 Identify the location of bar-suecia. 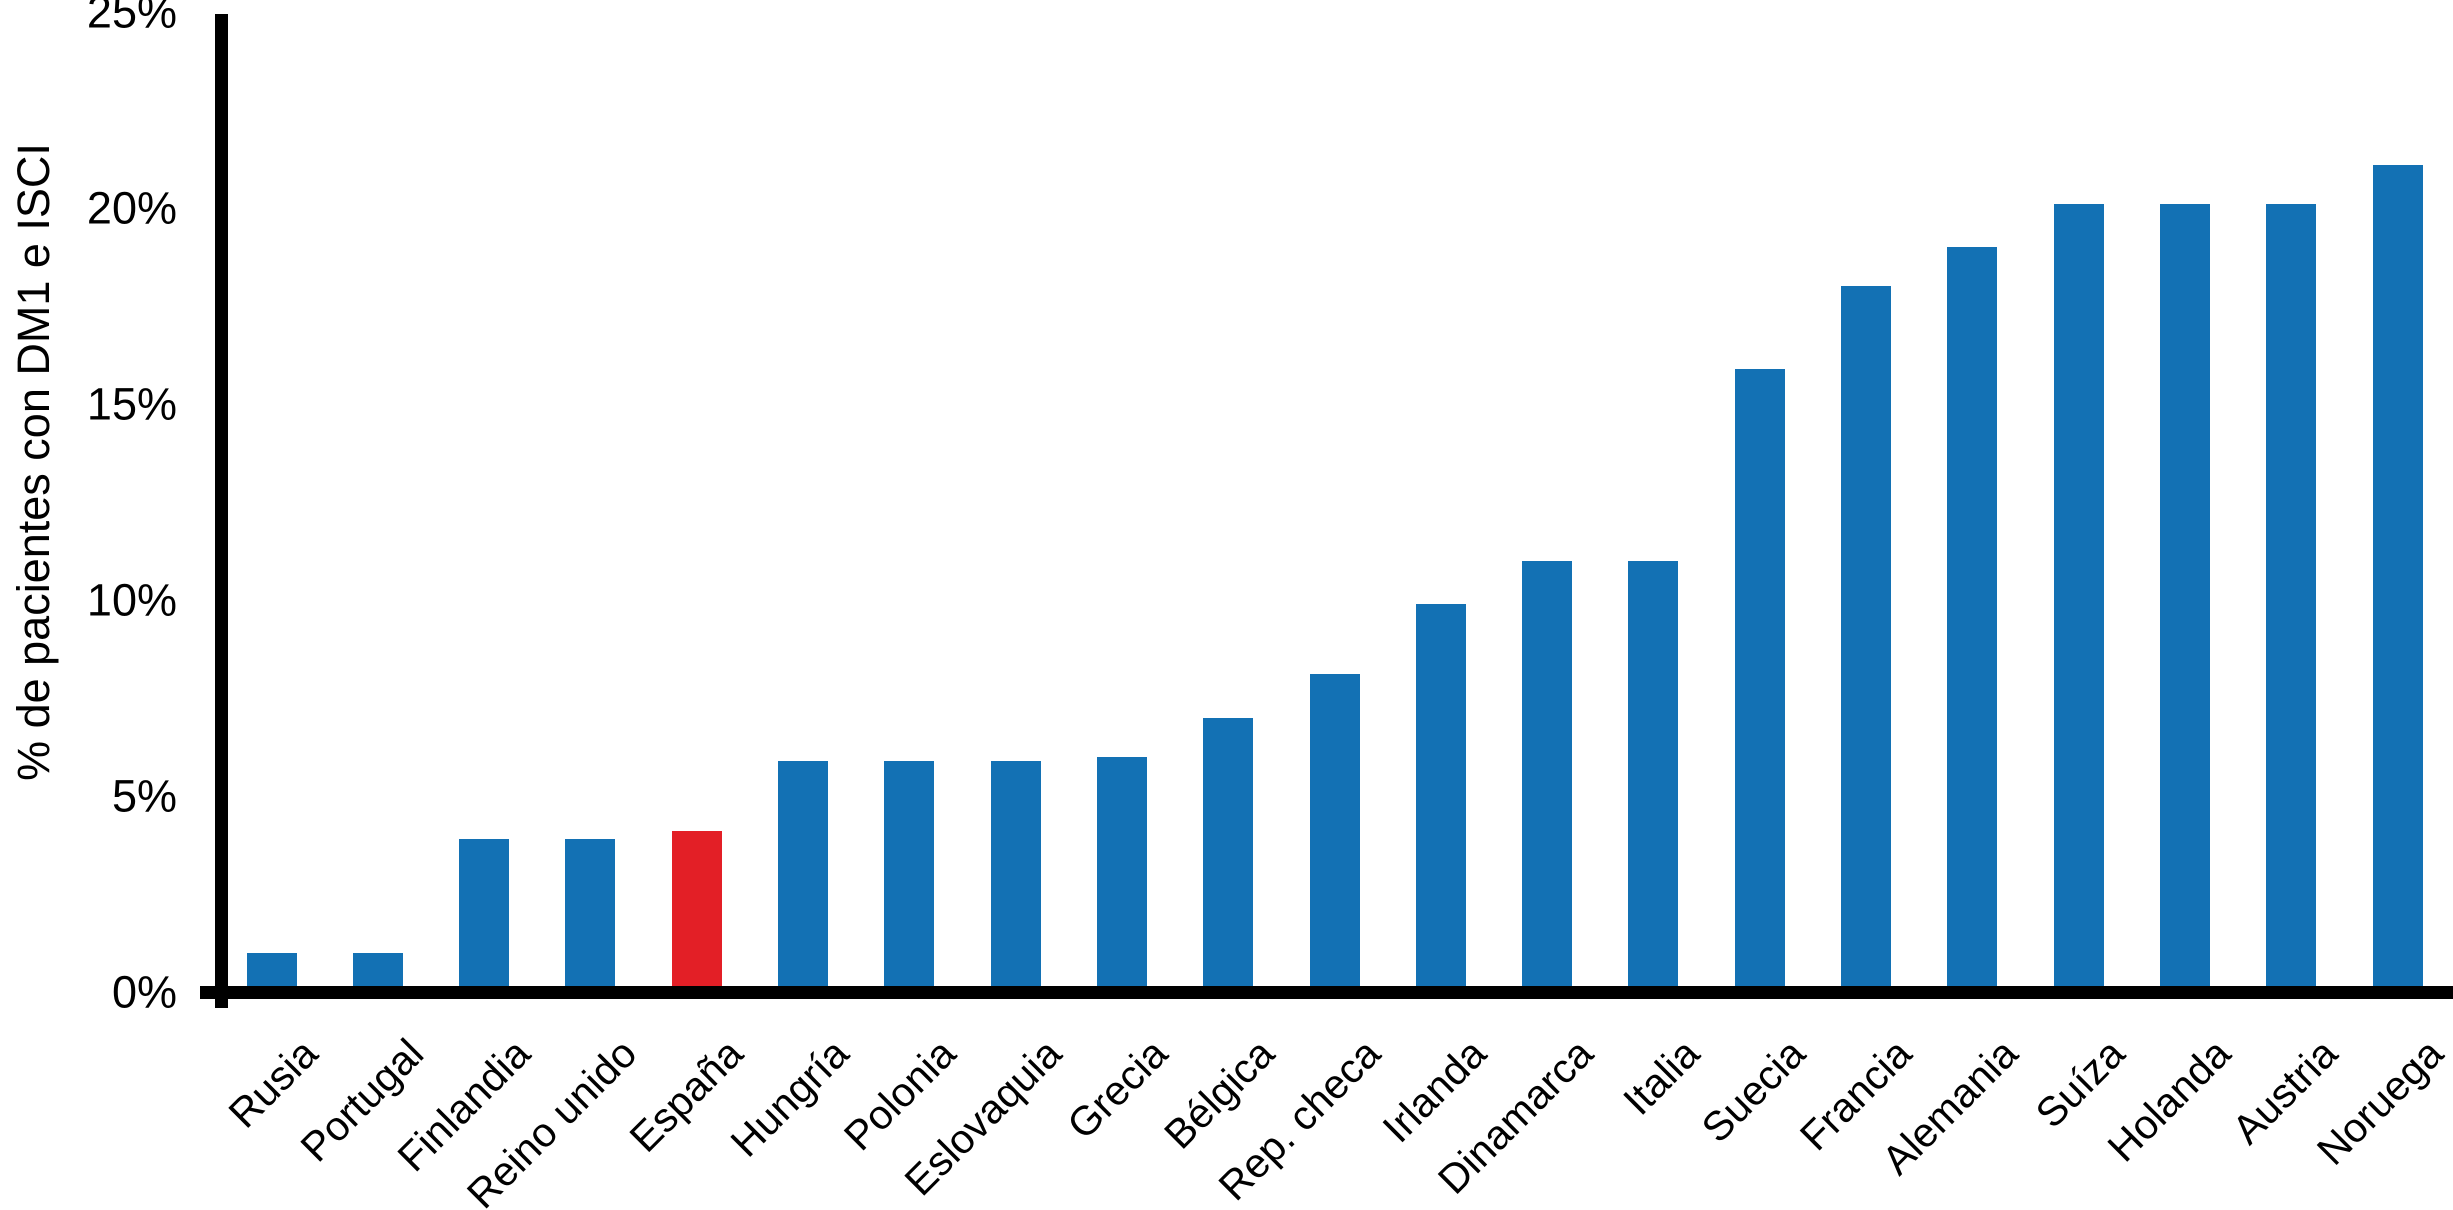
(1759, 680).